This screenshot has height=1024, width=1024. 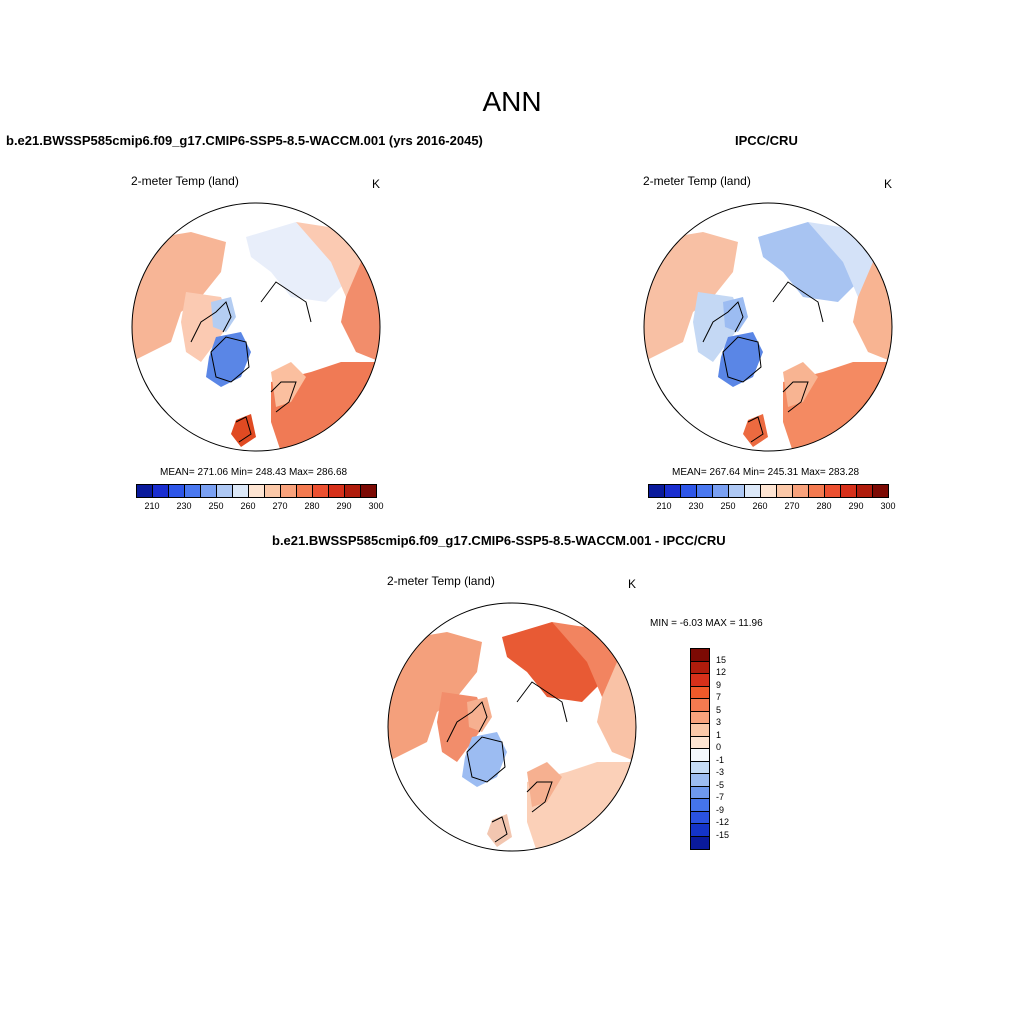 I want to click on panel2-title: IPCC/CRU, so click(x=766, y=140).